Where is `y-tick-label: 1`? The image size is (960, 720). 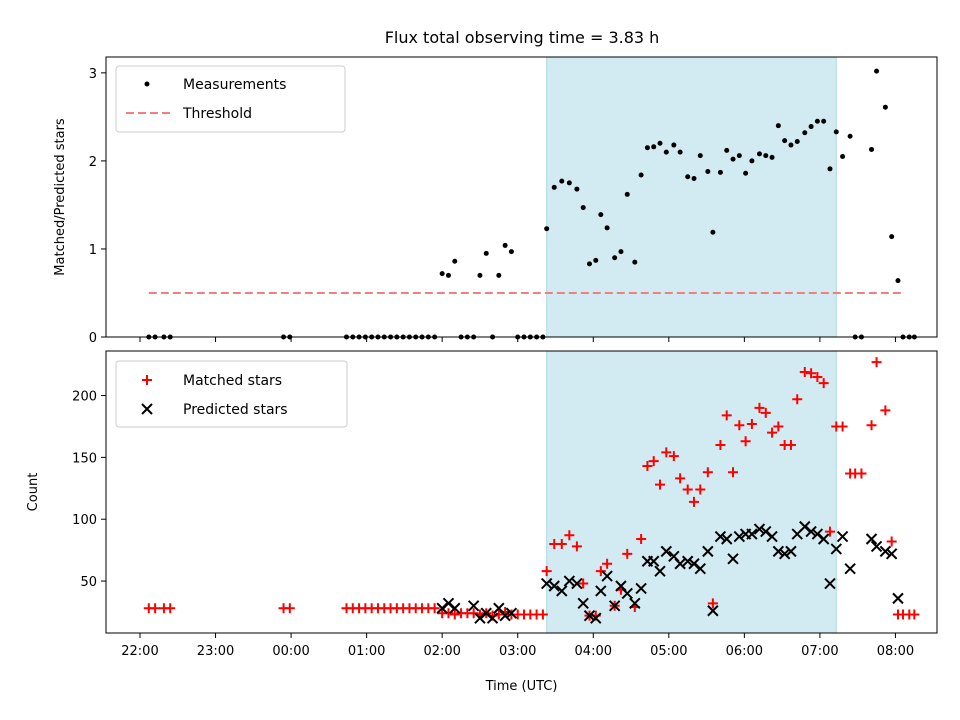
y-tick-label: 1 is located at coordinates (93, 250).